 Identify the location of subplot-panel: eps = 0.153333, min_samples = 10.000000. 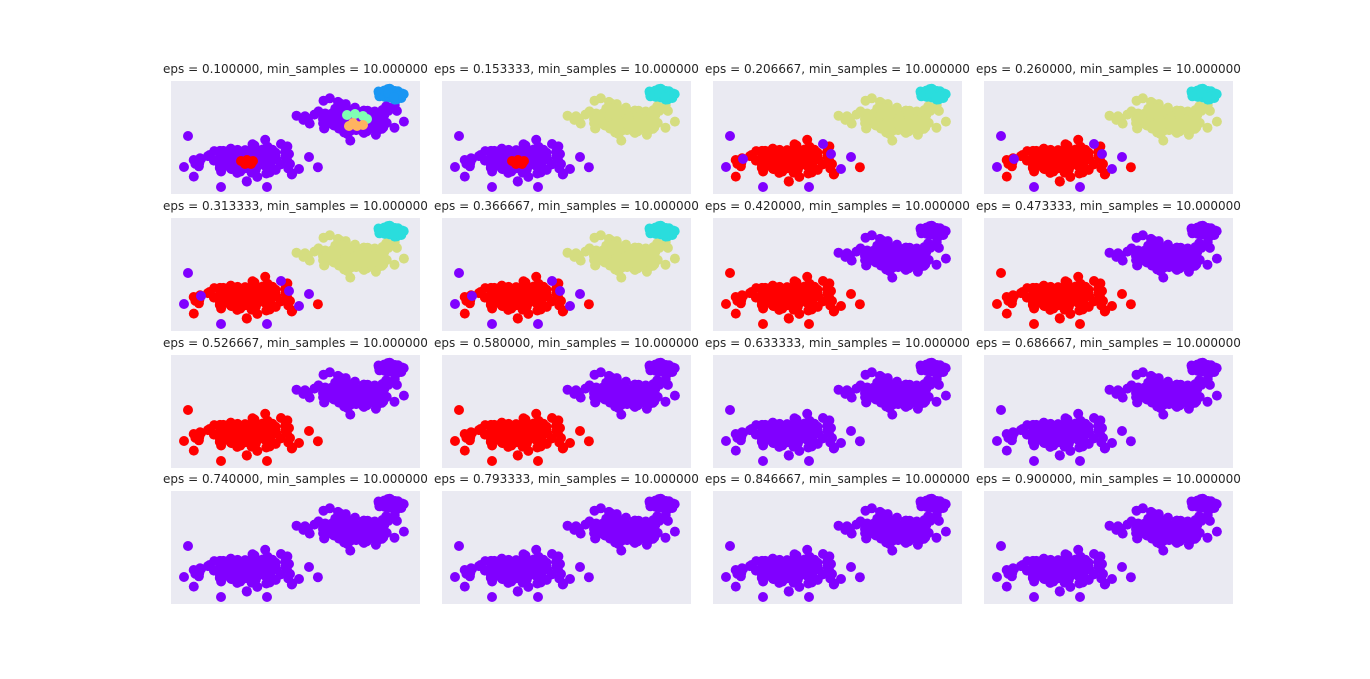
(566, 128).